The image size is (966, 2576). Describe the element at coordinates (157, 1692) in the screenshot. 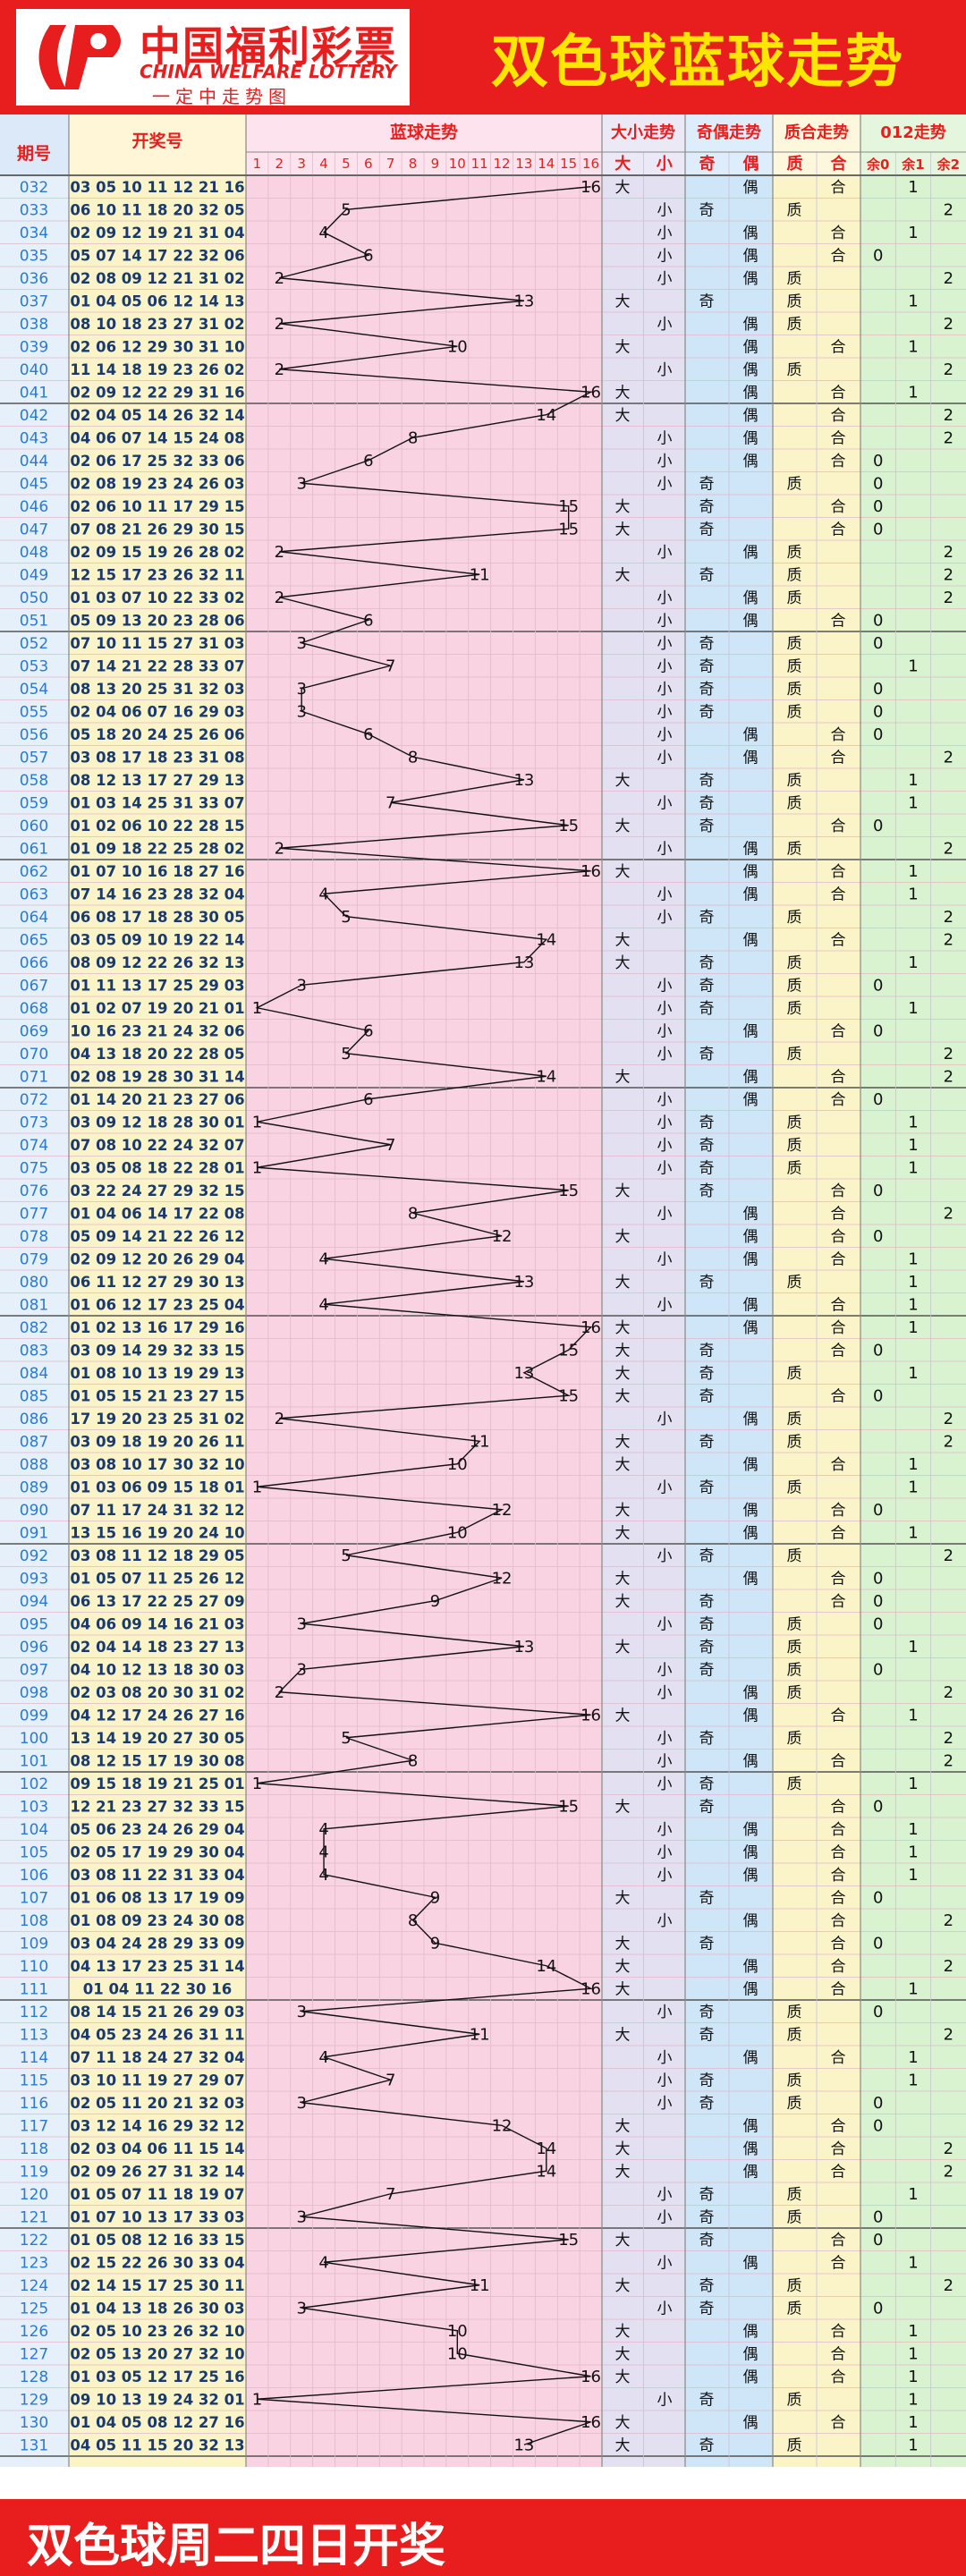

I see `draw-numbers: 02 03 08 20 30 31 02` at that location.